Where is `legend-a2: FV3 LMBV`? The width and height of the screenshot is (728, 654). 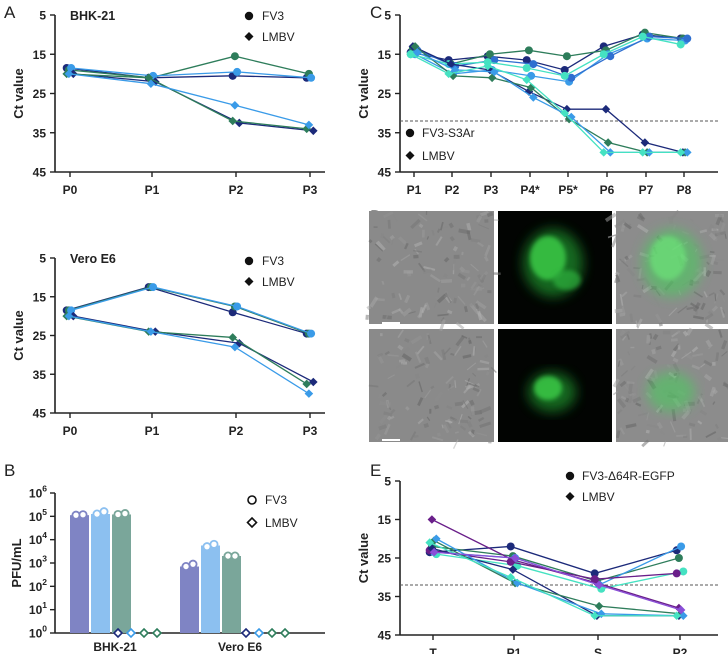 legend-a2: FV3 LMBV is located at coordinates (269, 271).